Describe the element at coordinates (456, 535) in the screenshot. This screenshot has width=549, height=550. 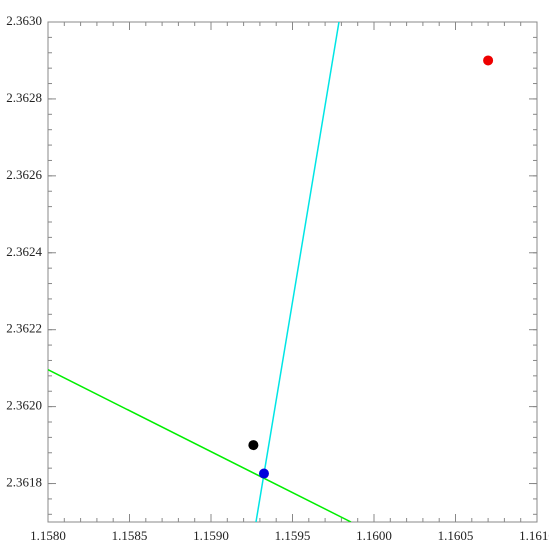
I see `x-tick-label: 1.1605` at that location.